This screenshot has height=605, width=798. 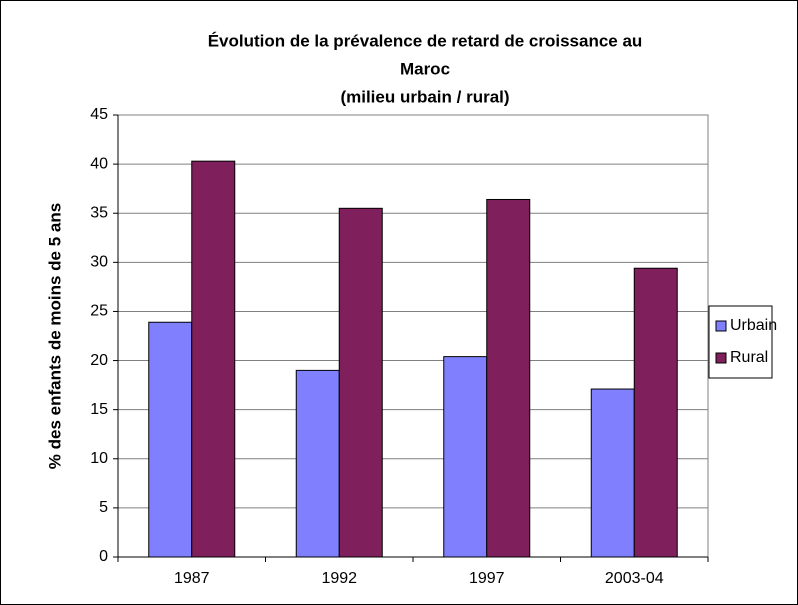 What do you see at coordinates (103, 507) in the screenshot?
I see `y-tick-label: 5` at bounding box center [103, 507].